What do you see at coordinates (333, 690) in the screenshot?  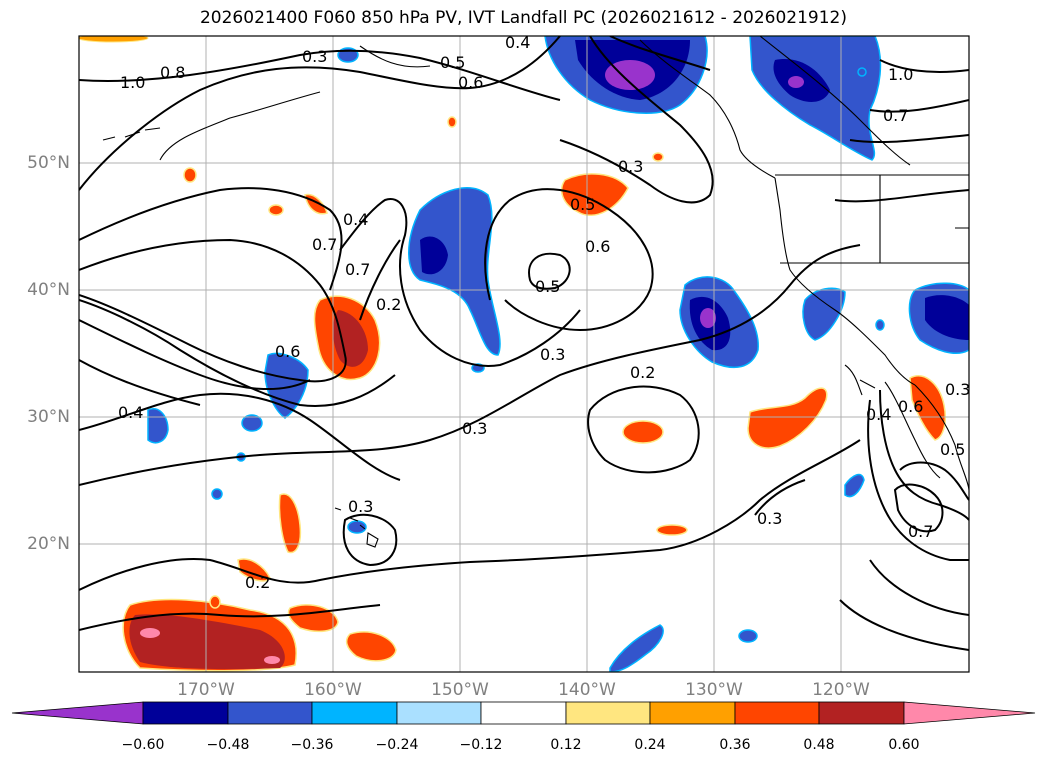 I see `lon-label-160w: 160°W` at bounding box center [333, 690].